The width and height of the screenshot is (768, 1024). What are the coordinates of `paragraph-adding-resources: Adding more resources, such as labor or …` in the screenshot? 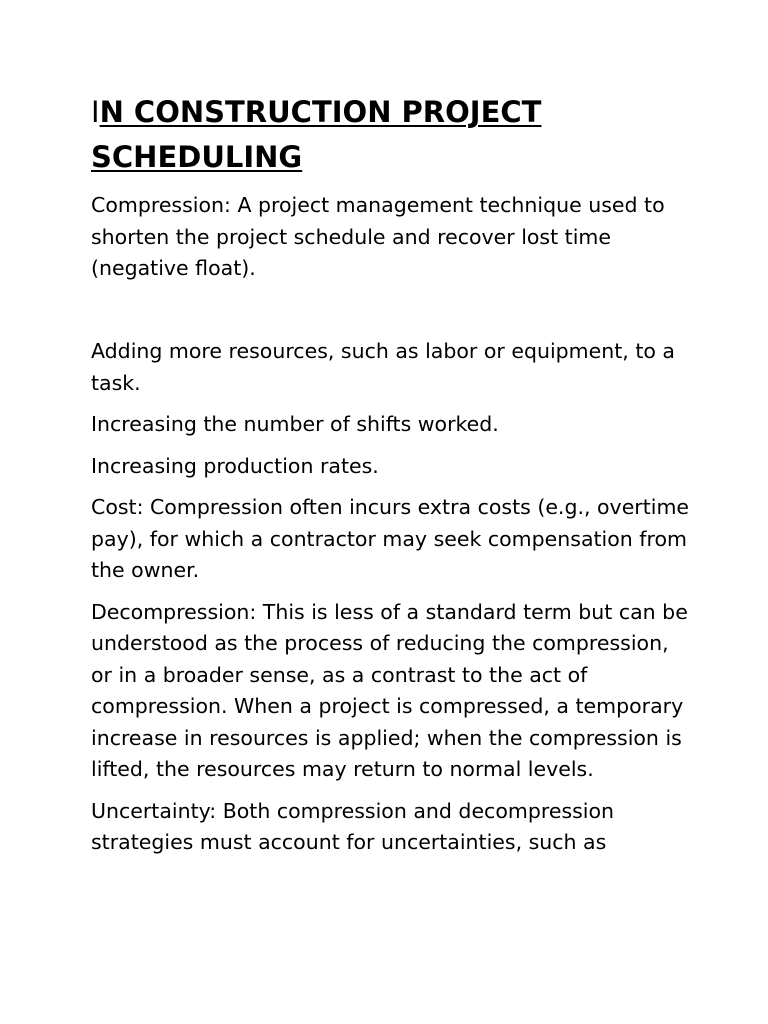 It's located at (383, 367).